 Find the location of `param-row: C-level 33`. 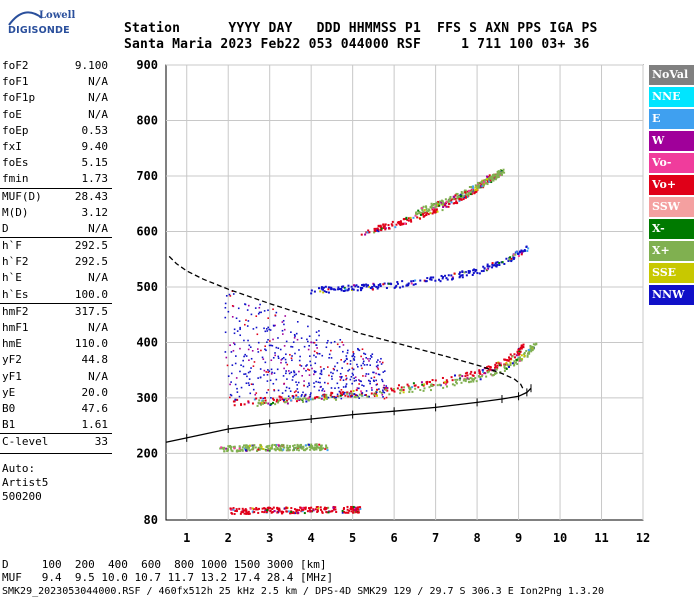

param-row: C-level 33 is located at coordinates (56, 441).